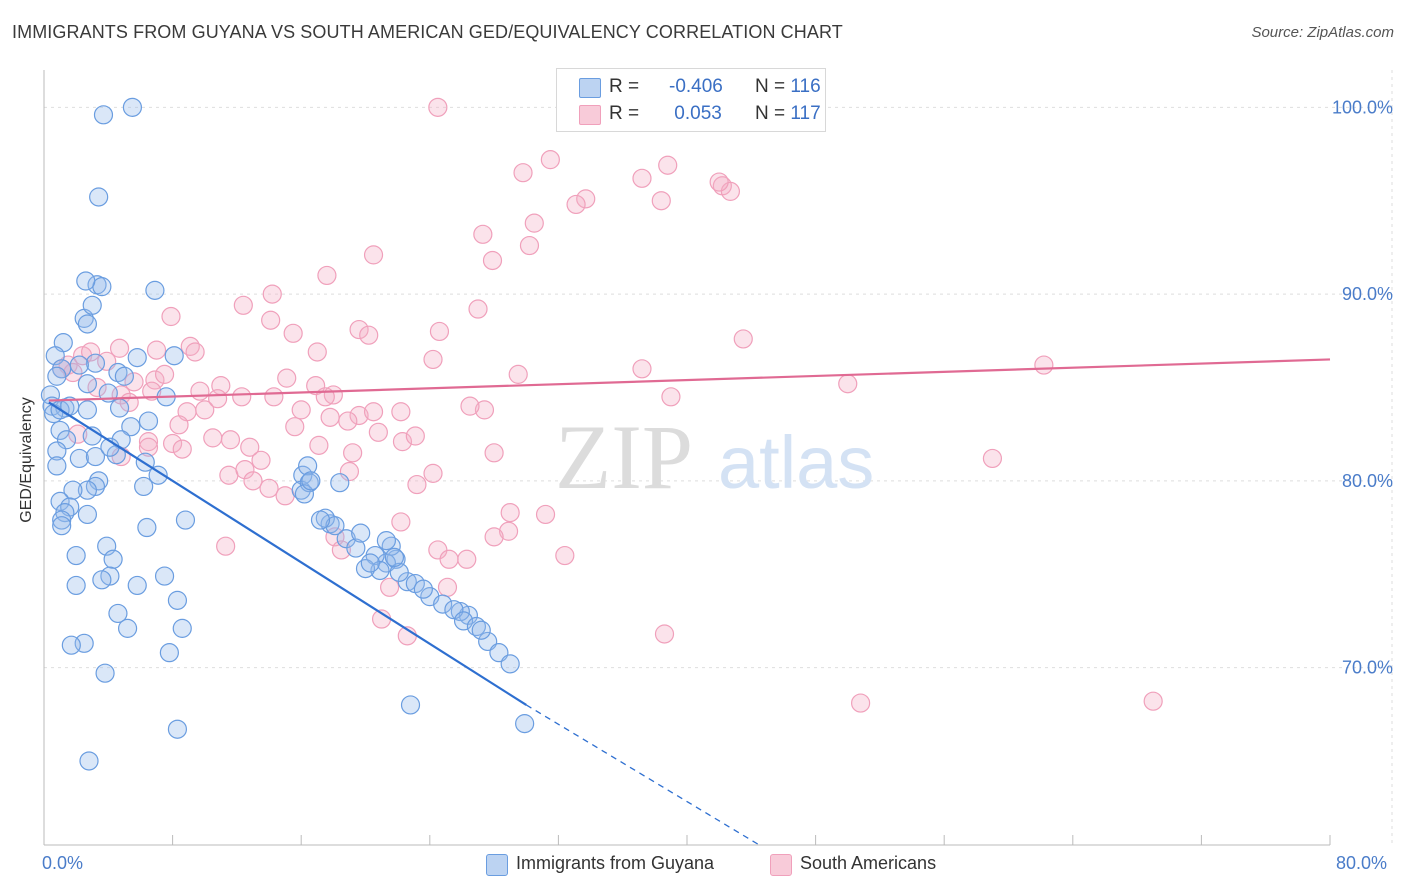  What do you see at coordinates (624, 457) in the screenshot?
I see `watermark-zip: ZIP` at bounding box center [624, 457].